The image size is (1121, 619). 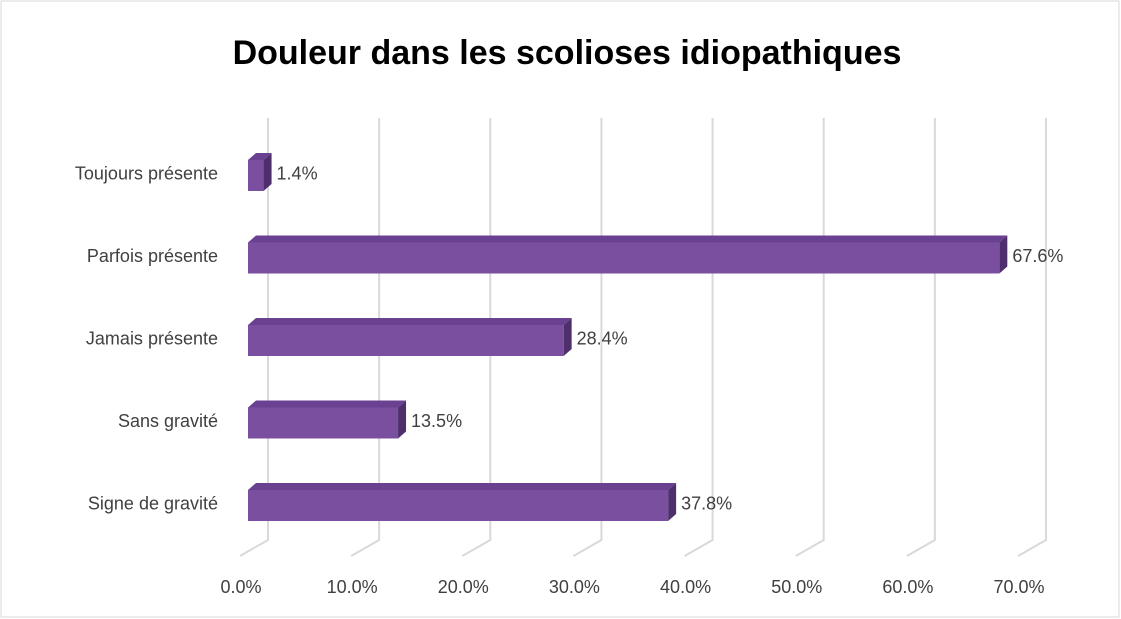 What do you see at coordinates (146, 173) in the screenshot?
I see `y-tick-label: Toujours présente` at bounding box center [146, 173].